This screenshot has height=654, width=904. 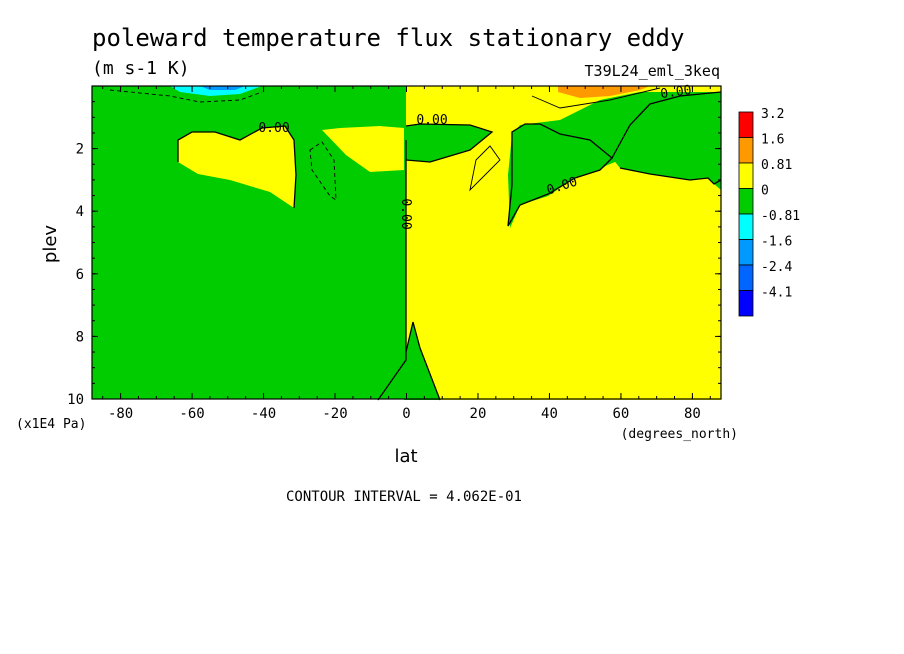 What do you see at coordinates (50, 244) in the screenshot?
I see `y-axis-label: plev` at bounding box center [50, 244].